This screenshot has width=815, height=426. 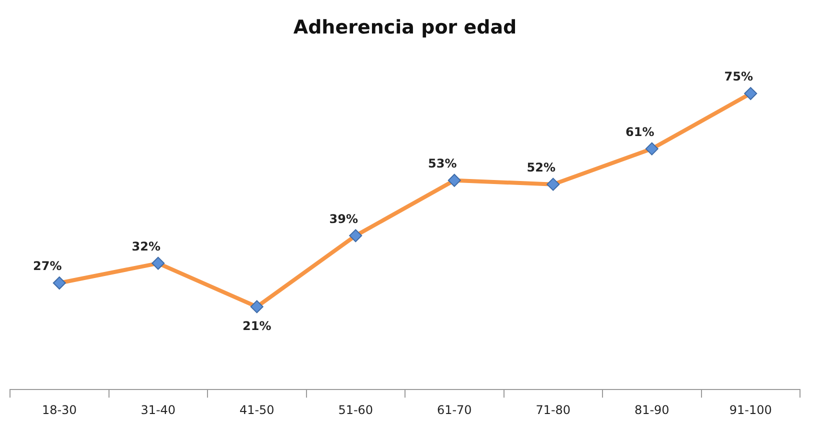 What do you see at coordinates (47, 266) in the screenshot?
I see `data-label: 27%` at bounding box center [47, 266].